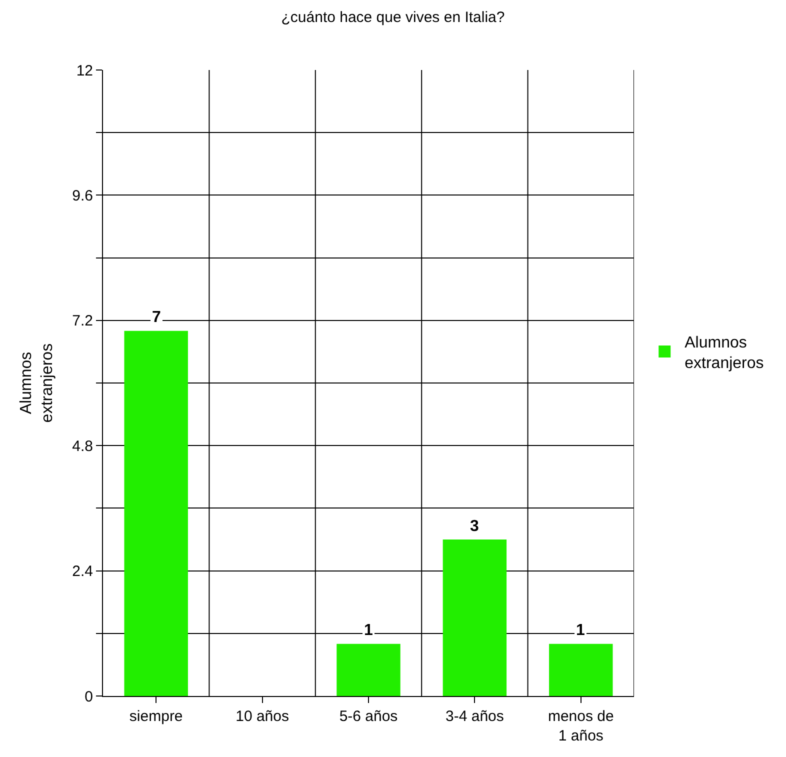 This screenshot has width=786, height=757. Describe the element at coordinates (82, 195) in the screenshot. I see `y-tick-label: 9.6` at that location.